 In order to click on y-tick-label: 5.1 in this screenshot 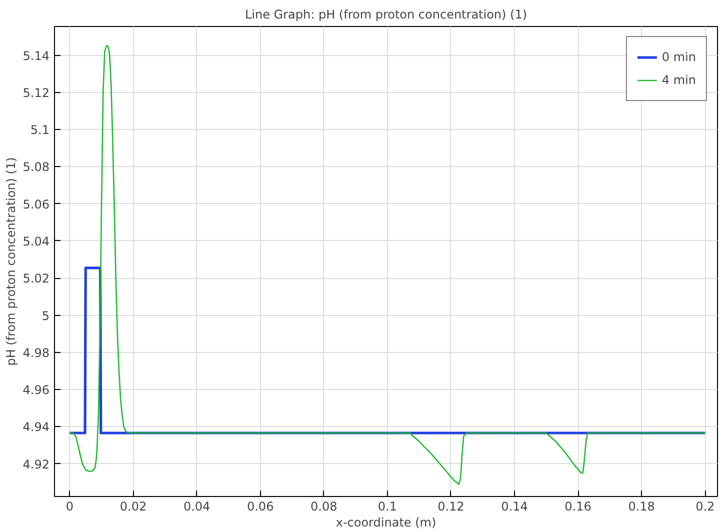, I will do `click(40, 130)`.